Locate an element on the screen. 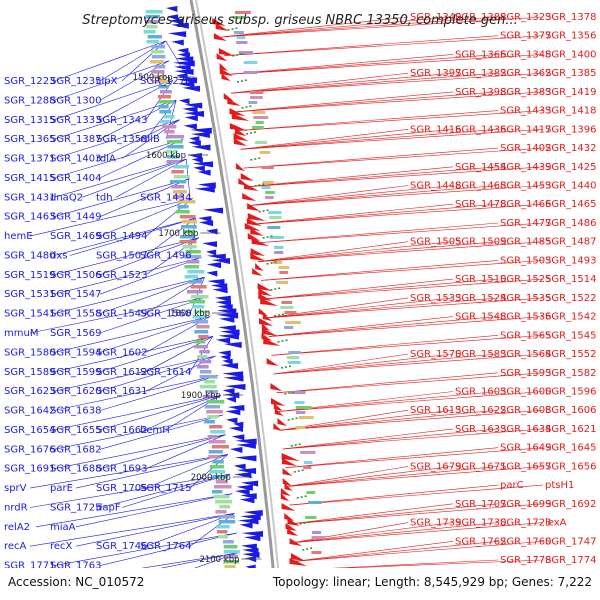  gene-label: SGR_1699 is located at coordinates (526, 504).